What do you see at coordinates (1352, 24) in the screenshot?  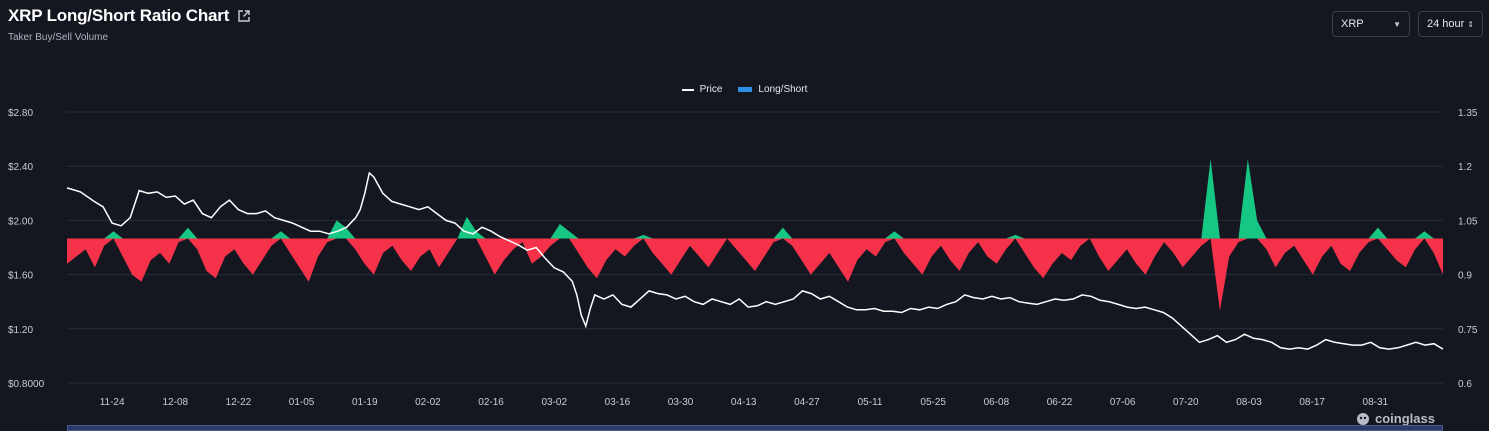 I see `symbol-select-value: XRP` at bounding box center [1352, 24].